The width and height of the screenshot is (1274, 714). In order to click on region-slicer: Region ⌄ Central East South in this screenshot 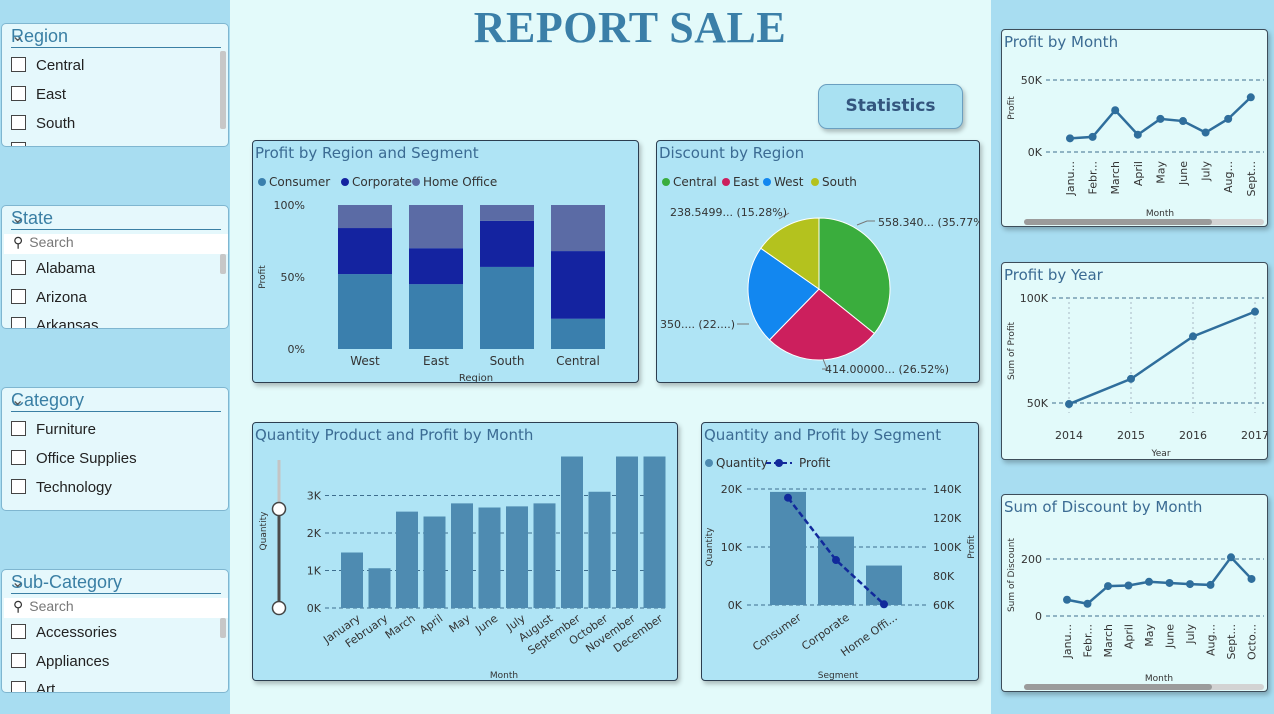, I will do `click(115, 85)`.